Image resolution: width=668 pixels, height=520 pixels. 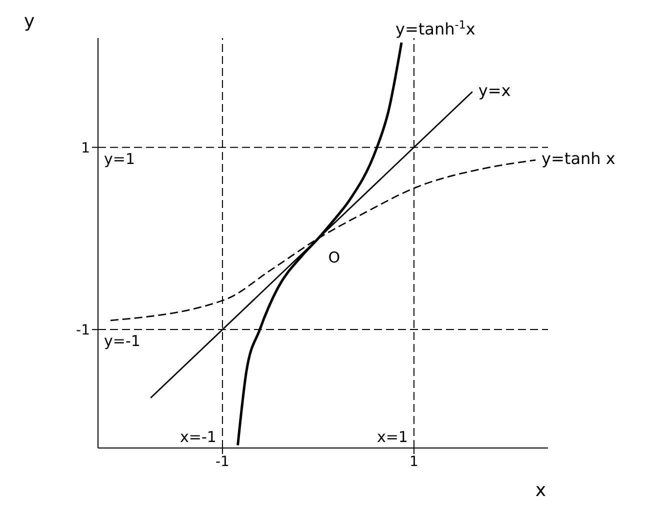 I want to click on x-axis-title: x, so click(x=540, y=490).